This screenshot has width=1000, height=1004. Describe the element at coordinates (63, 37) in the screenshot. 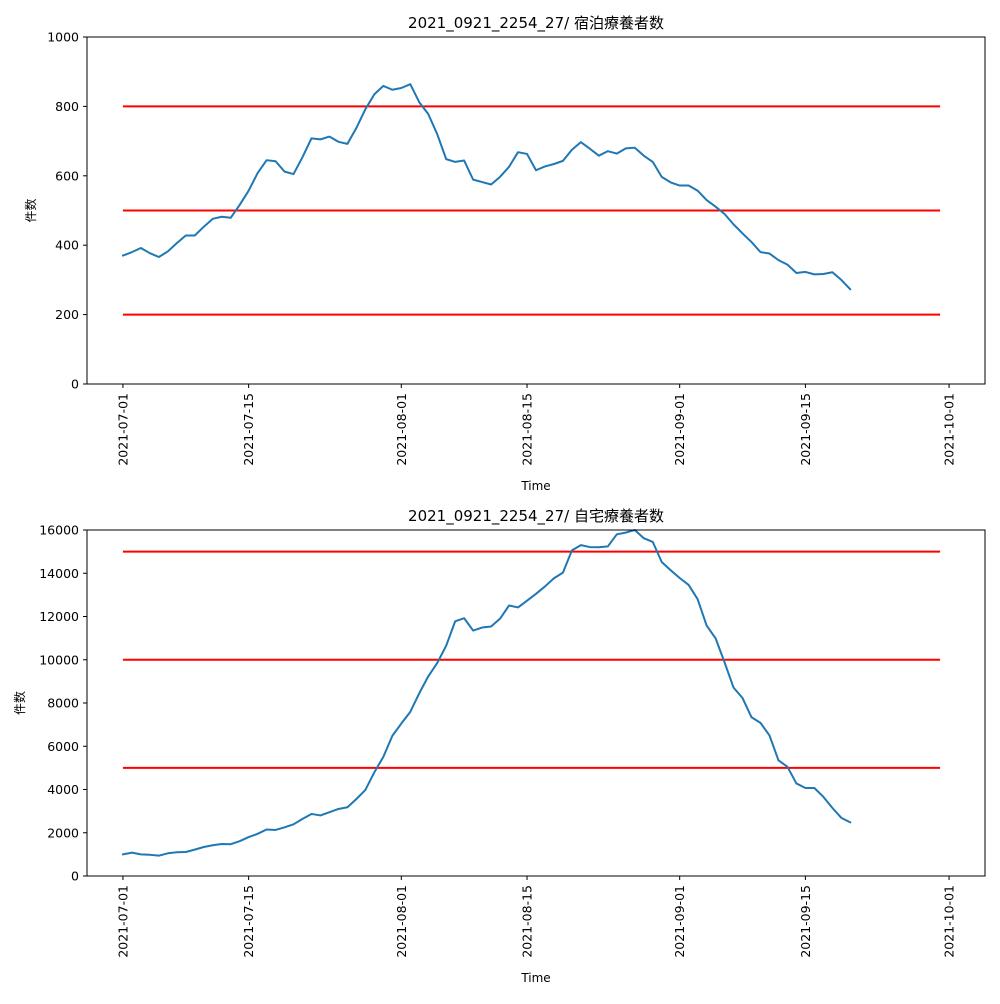

I see `y-tick-label: 1000` at that location.